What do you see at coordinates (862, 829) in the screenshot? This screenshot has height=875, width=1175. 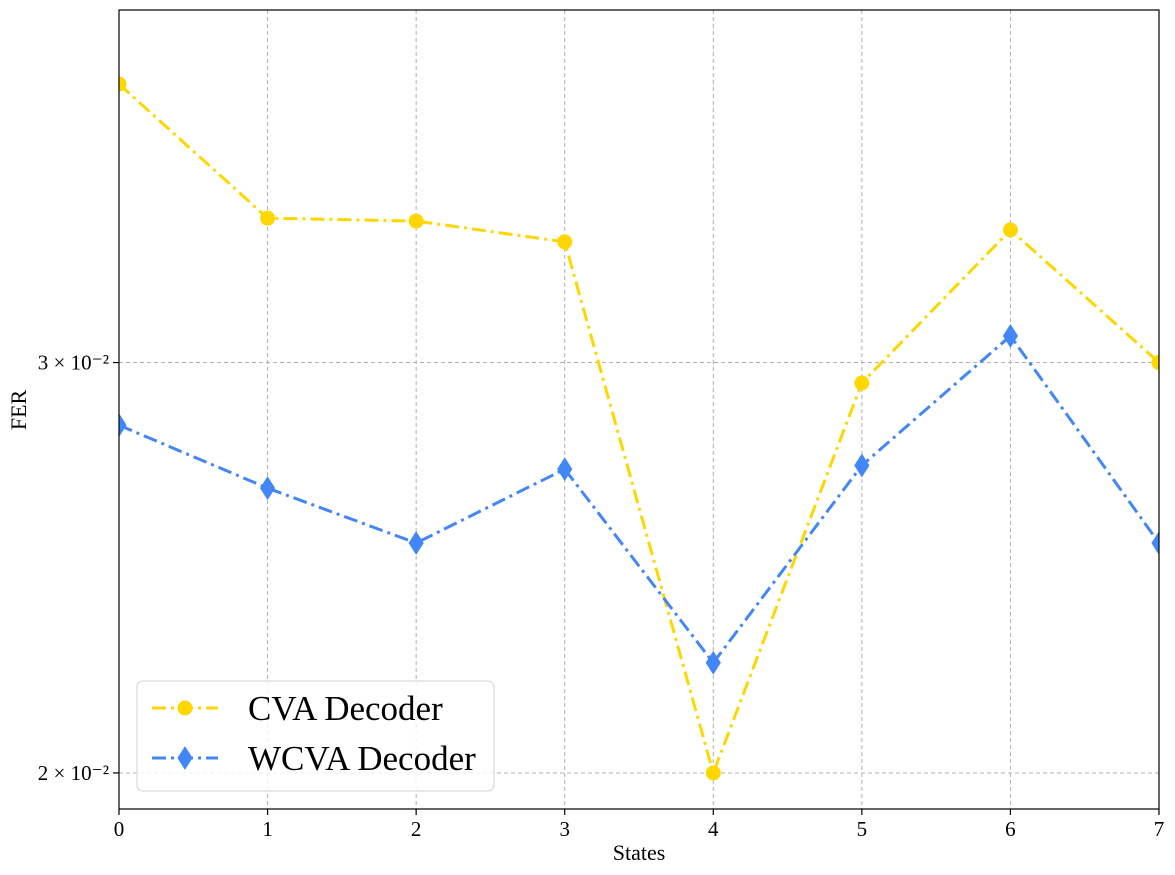 I see `x-tick-label: 5` at bounding box center [862, 829].